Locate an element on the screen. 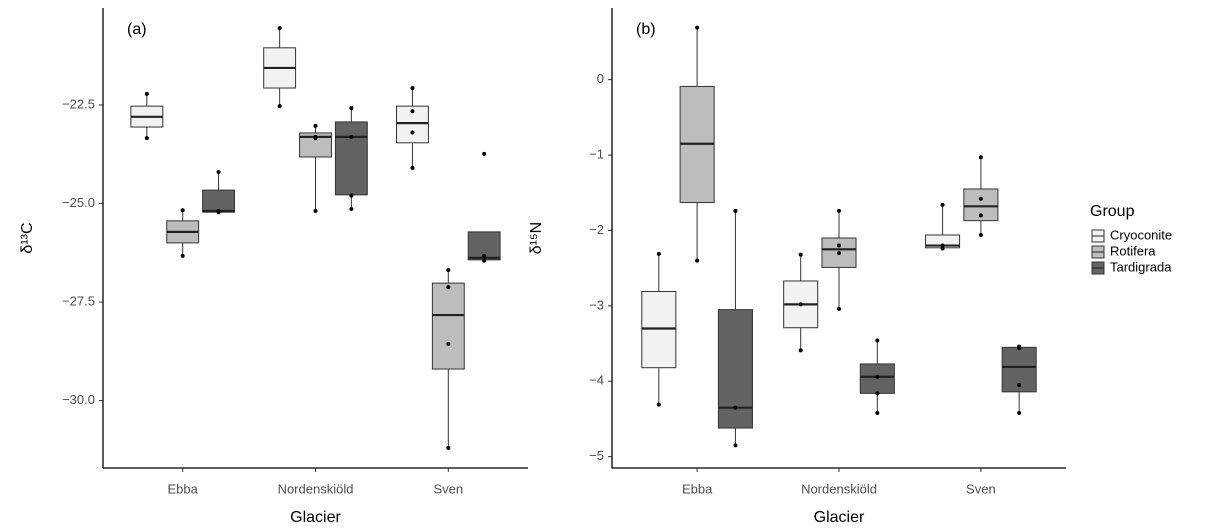  panel-label: (b) is located at coordinates (646, 29).